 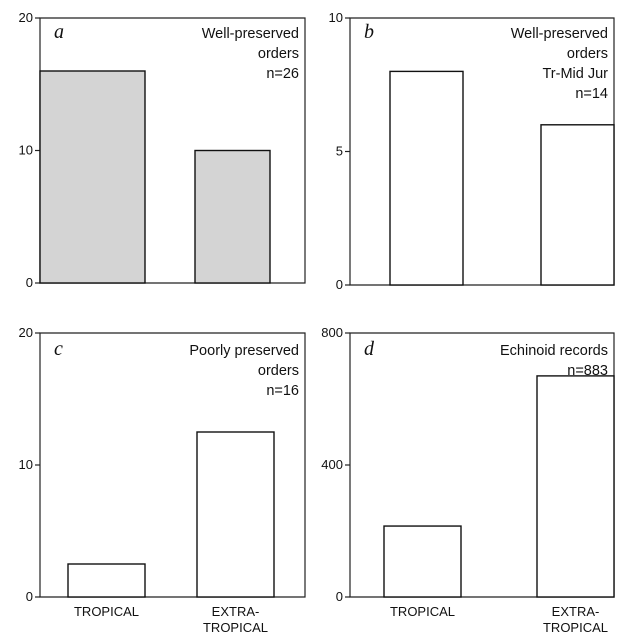 What do you see at coordinates (244, 351) in the screenshot?
I see `panel-annotation: Poorly preserved` at bounding box center [244, 351].